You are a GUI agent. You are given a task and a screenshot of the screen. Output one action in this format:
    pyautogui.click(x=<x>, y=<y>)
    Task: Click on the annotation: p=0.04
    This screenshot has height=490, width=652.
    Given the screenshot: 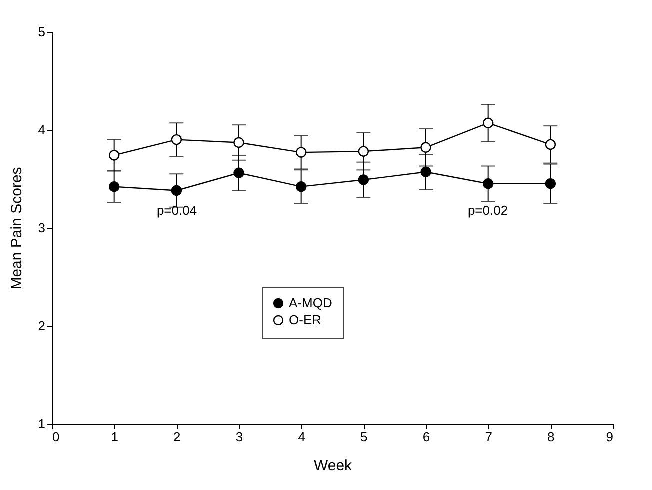 What is the action you would take?
    pyautogui.click(x=177, y=210)
    